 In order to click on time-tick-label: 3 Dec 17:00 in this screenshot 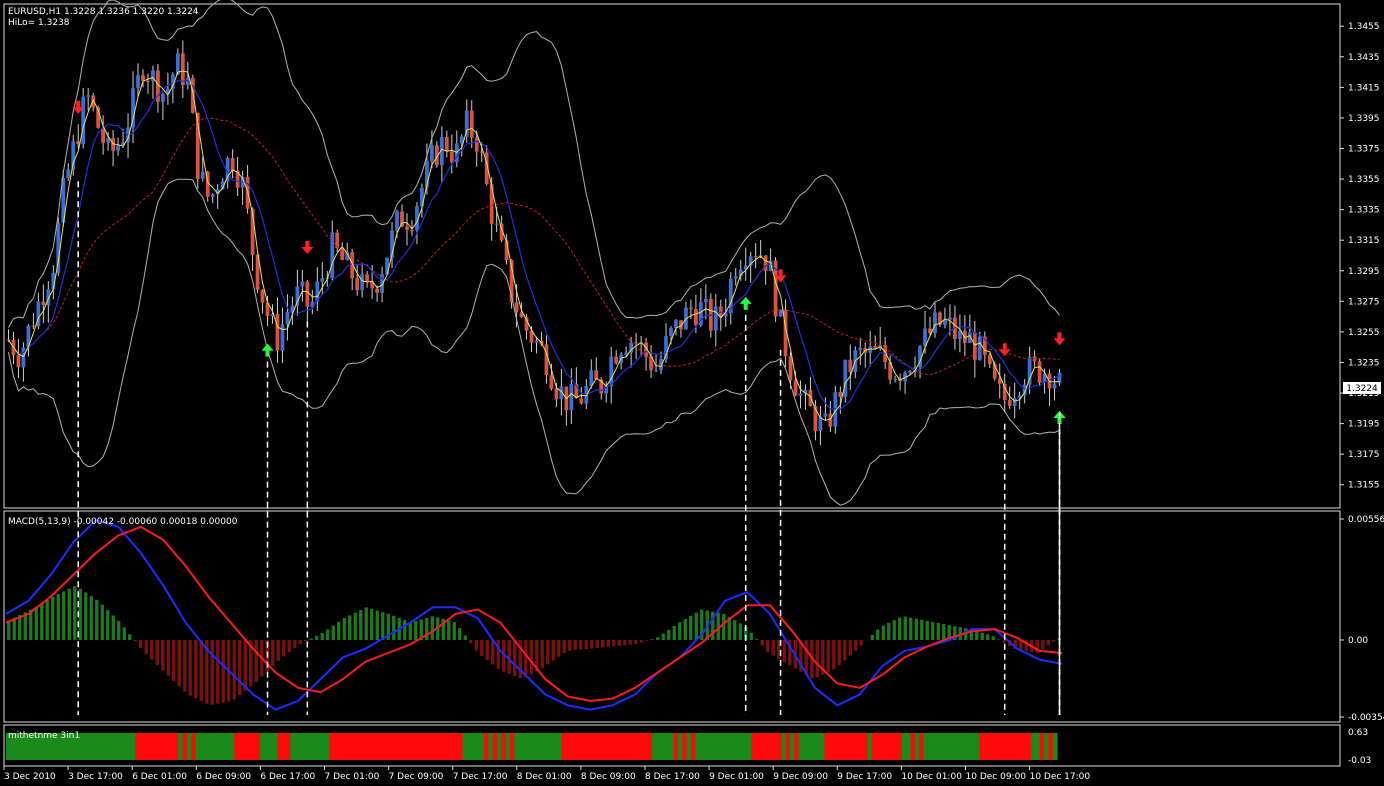, I will do `click(95, 777)`.